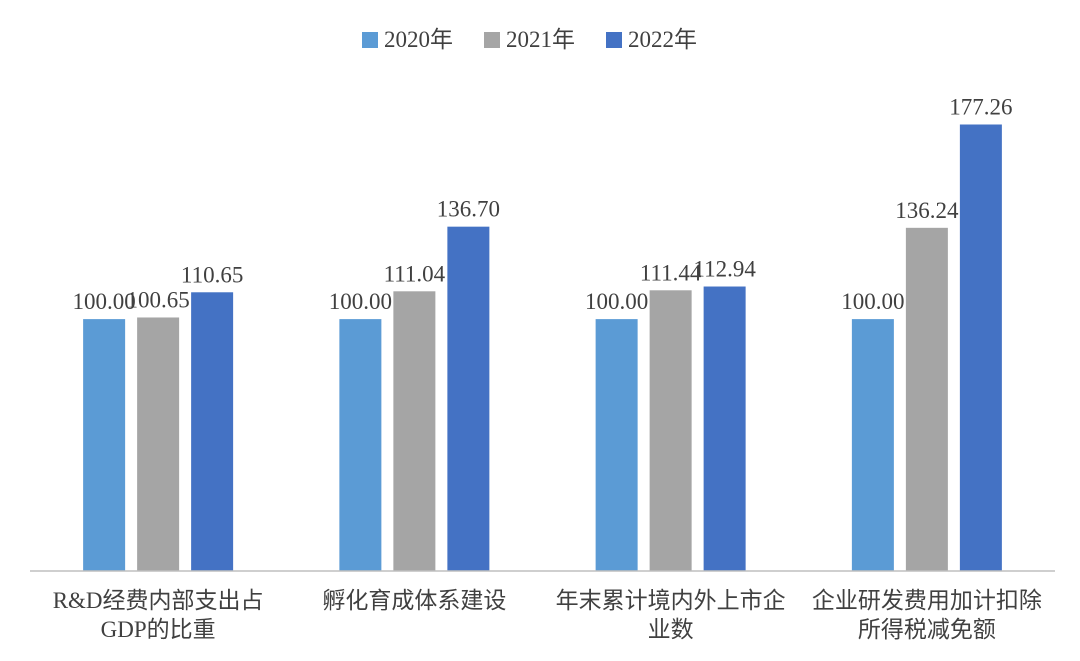  I want to click on bar-2022年-2, so click(724, 428).